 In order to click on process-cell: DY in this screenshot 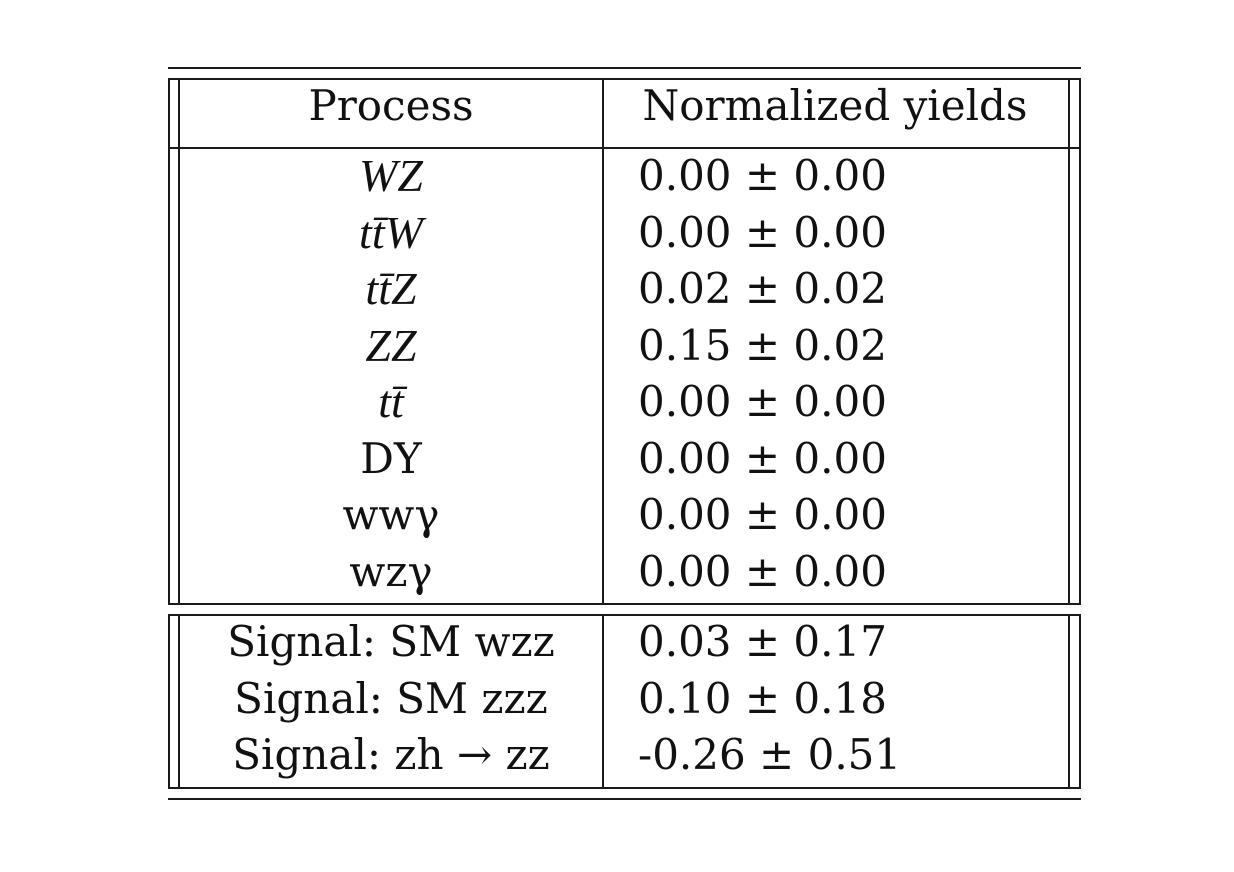, I will do `click(391, 458)`.